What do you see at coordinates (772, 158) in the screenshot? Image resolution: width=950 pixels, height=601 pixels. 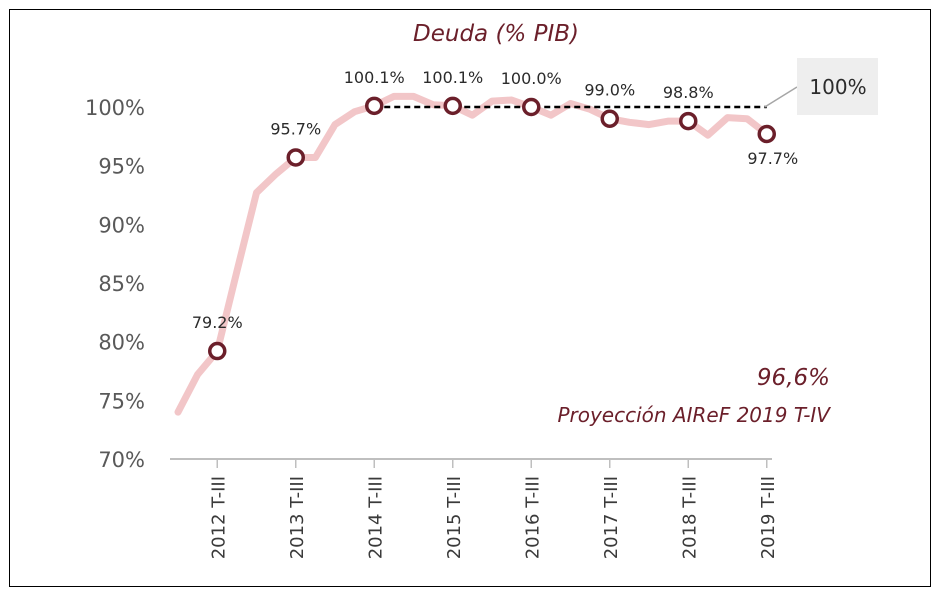 I see `data-label: 97.7%` at bounding box center [772, 158].